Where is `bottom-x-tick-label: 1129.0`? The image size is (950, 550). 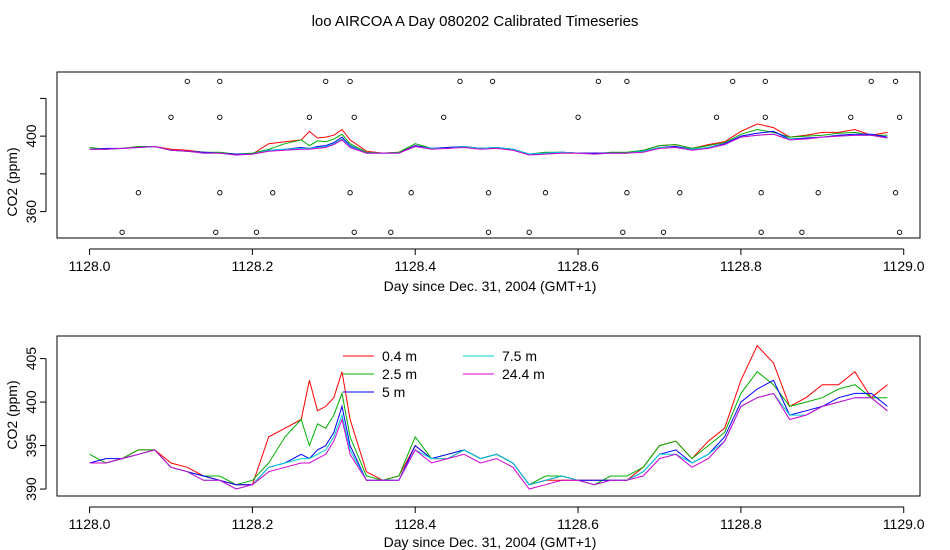
bottom-x-tick-label: 1129.0 is located at coordinates (904, 524).